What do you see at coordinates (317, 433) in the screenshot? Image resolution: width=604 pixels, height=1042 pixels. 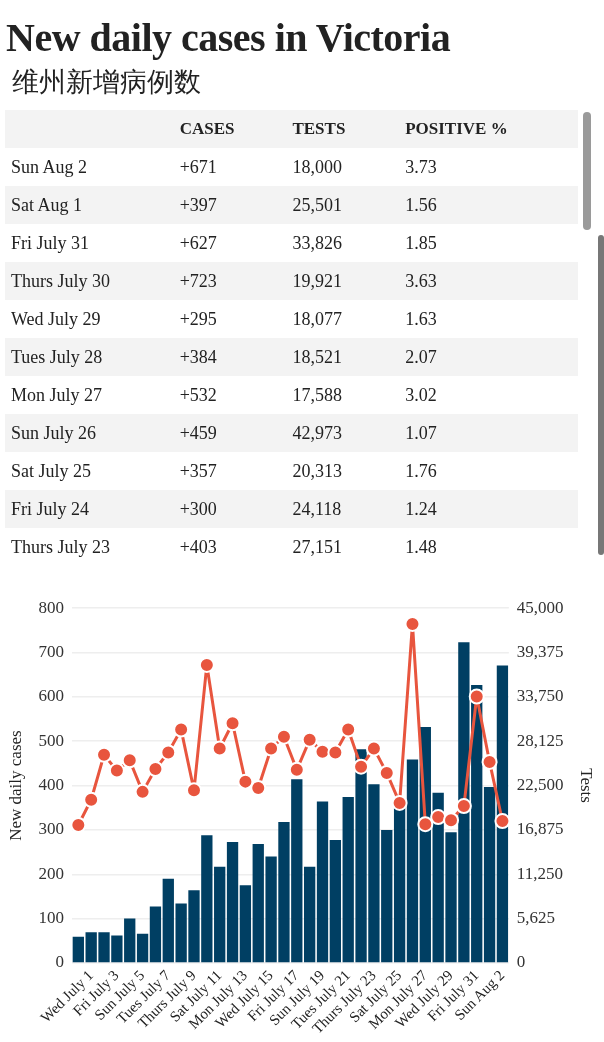 I see `data-label: 42,973` at bounding box center [317, 433].